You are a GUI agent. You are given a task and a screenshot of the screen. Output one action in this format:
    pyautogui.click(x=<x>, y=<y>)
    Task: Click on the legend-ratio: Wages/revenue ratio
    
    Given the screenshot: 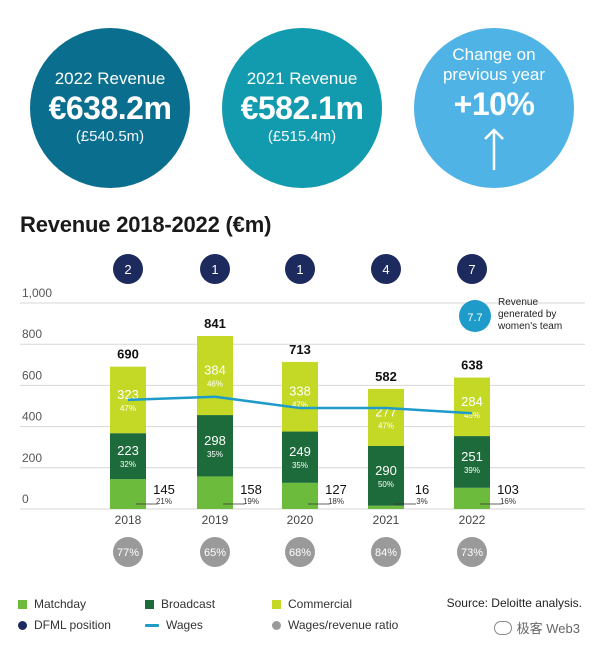 What is the action you would take?
    pyautogui.click(x=335, y=625)
    